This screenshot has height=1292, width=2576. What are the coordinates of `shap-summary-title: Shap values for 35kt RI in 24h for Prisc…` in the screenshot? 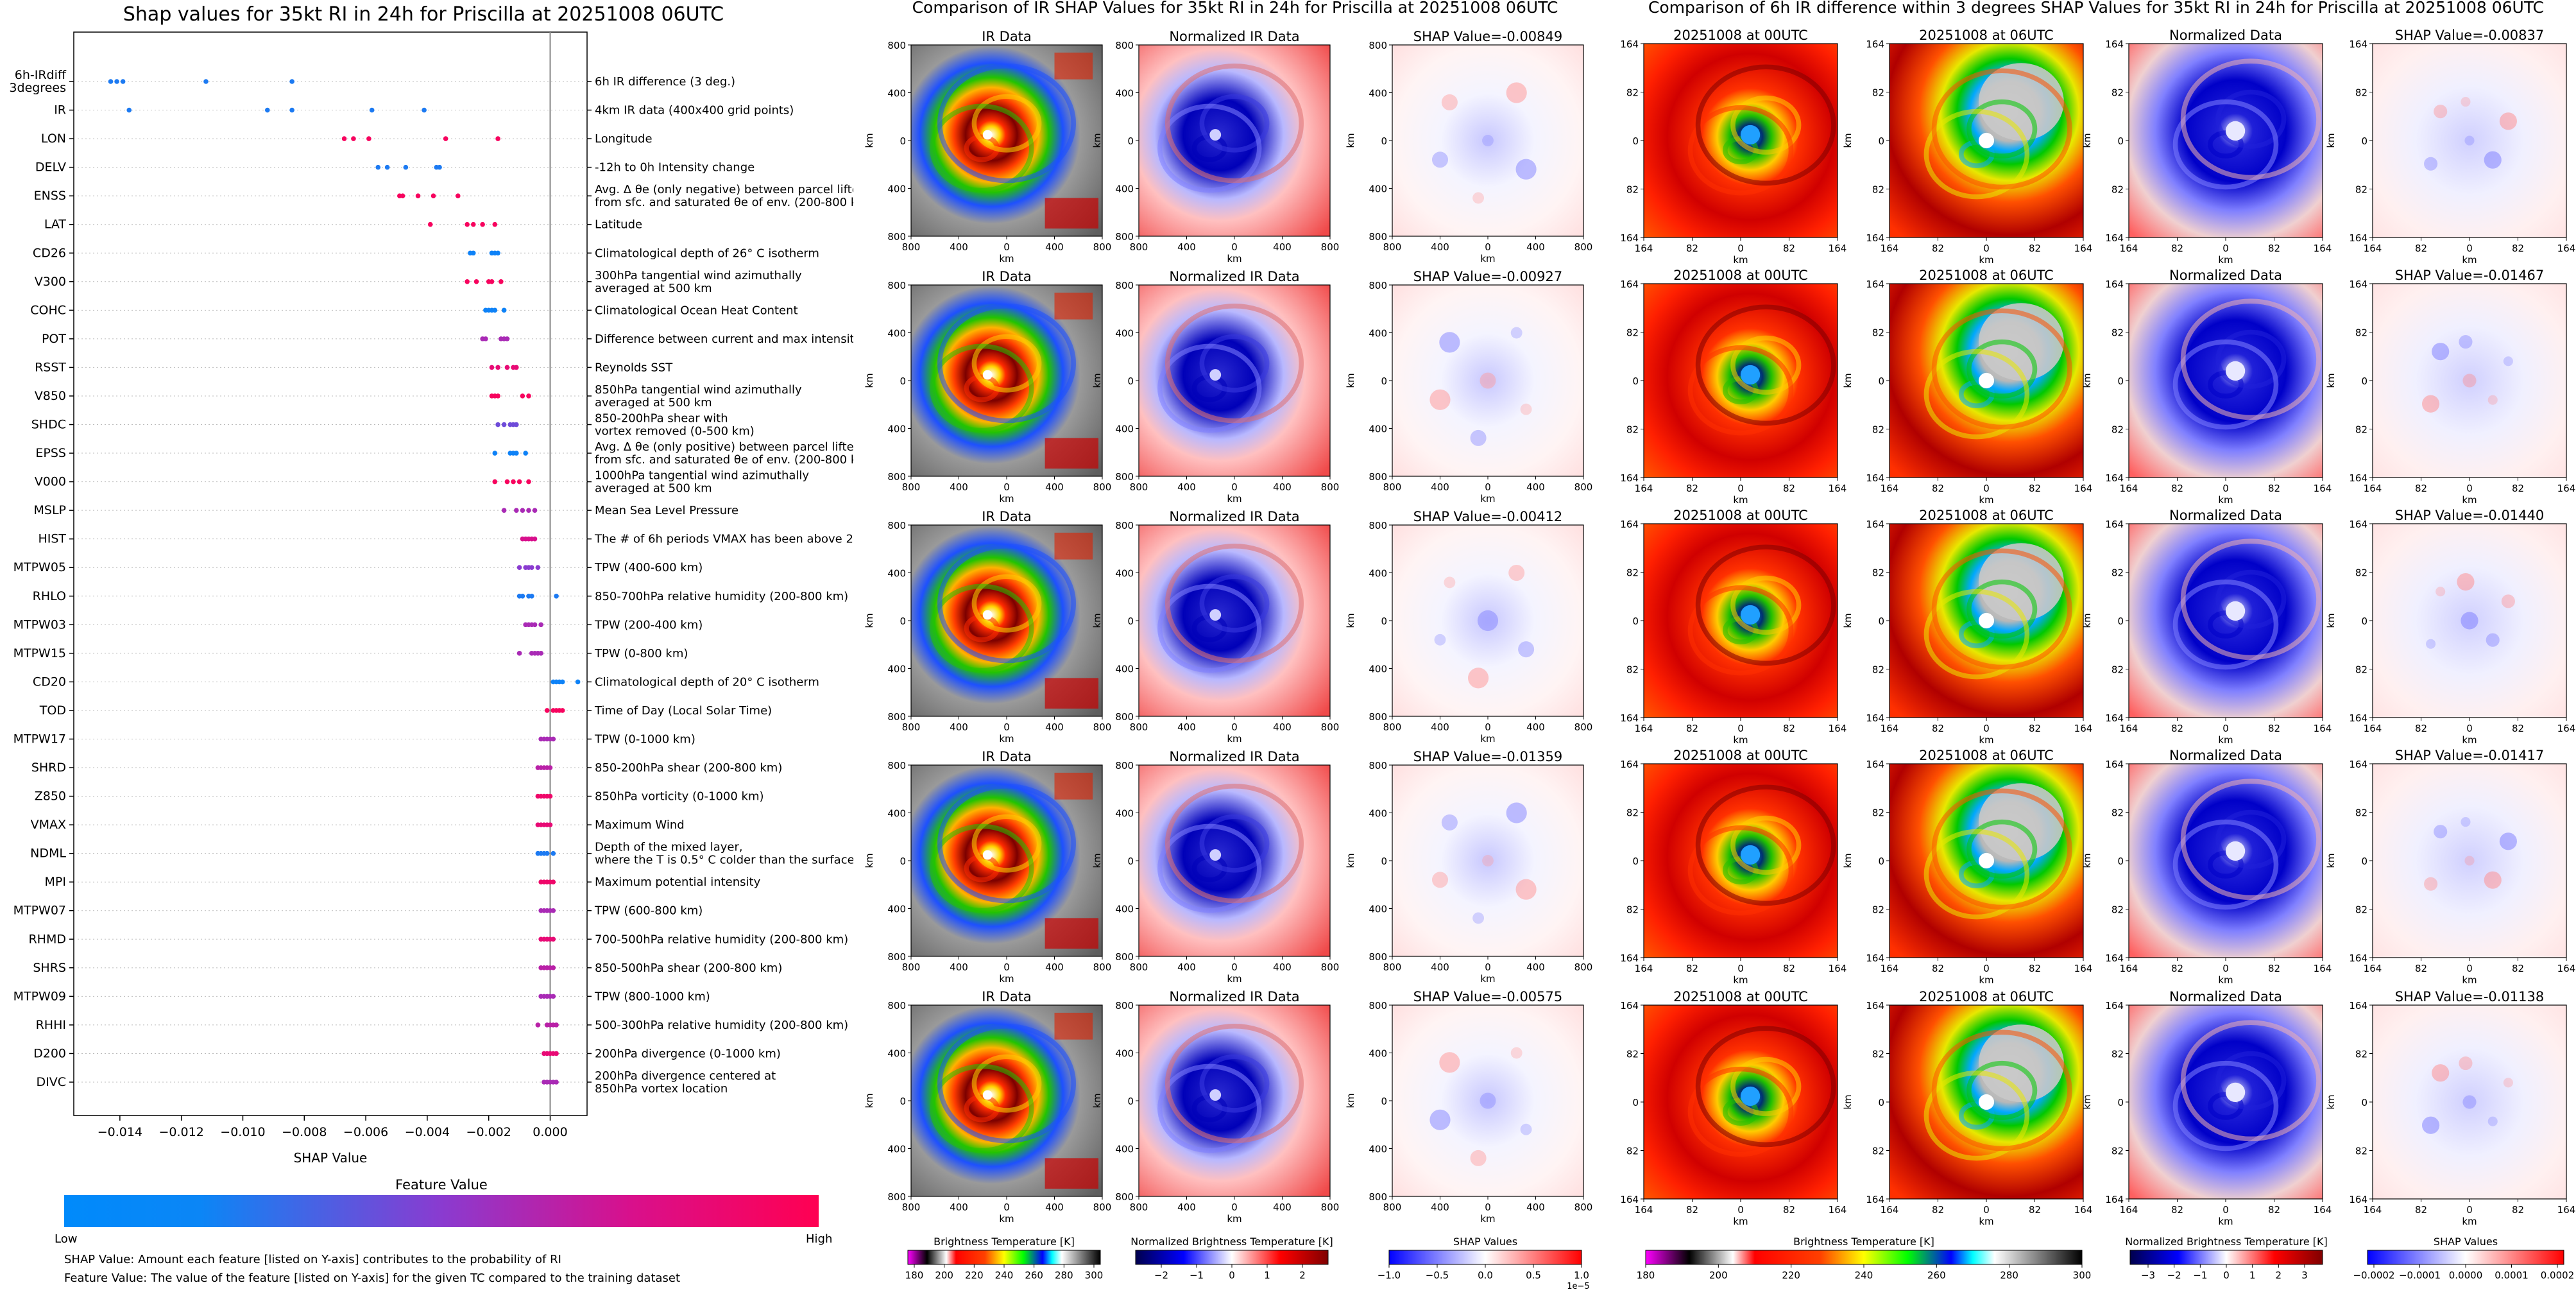 It's located at (423, 14).